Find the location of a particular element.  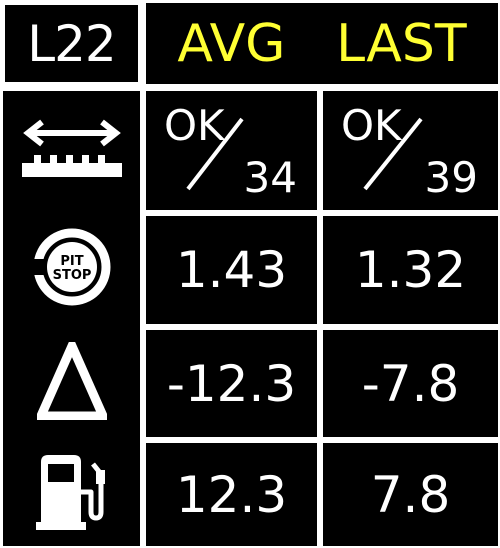

last-track-limits-status: OK is located at coordinates (371, 125).